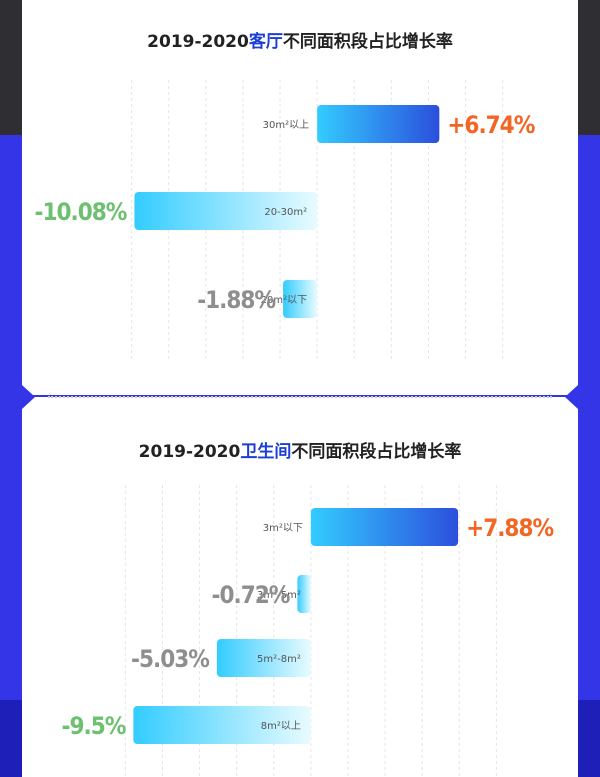  What do you see at coordinates (251, 595) in the screenshot?
I see `value-label: -0.72%` at bounding box center [251, 595].